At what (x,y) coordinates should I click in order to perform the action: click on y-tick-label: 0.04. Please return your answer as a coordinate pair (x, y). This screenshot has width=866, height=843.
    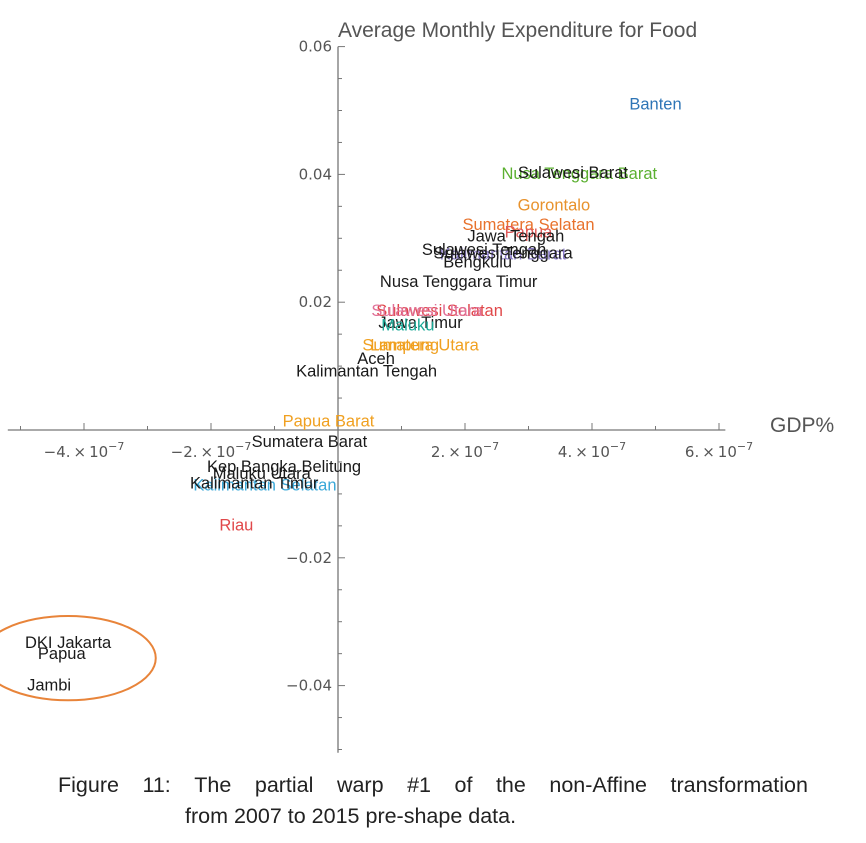
    Looking at the image, I should click on (315, 174).